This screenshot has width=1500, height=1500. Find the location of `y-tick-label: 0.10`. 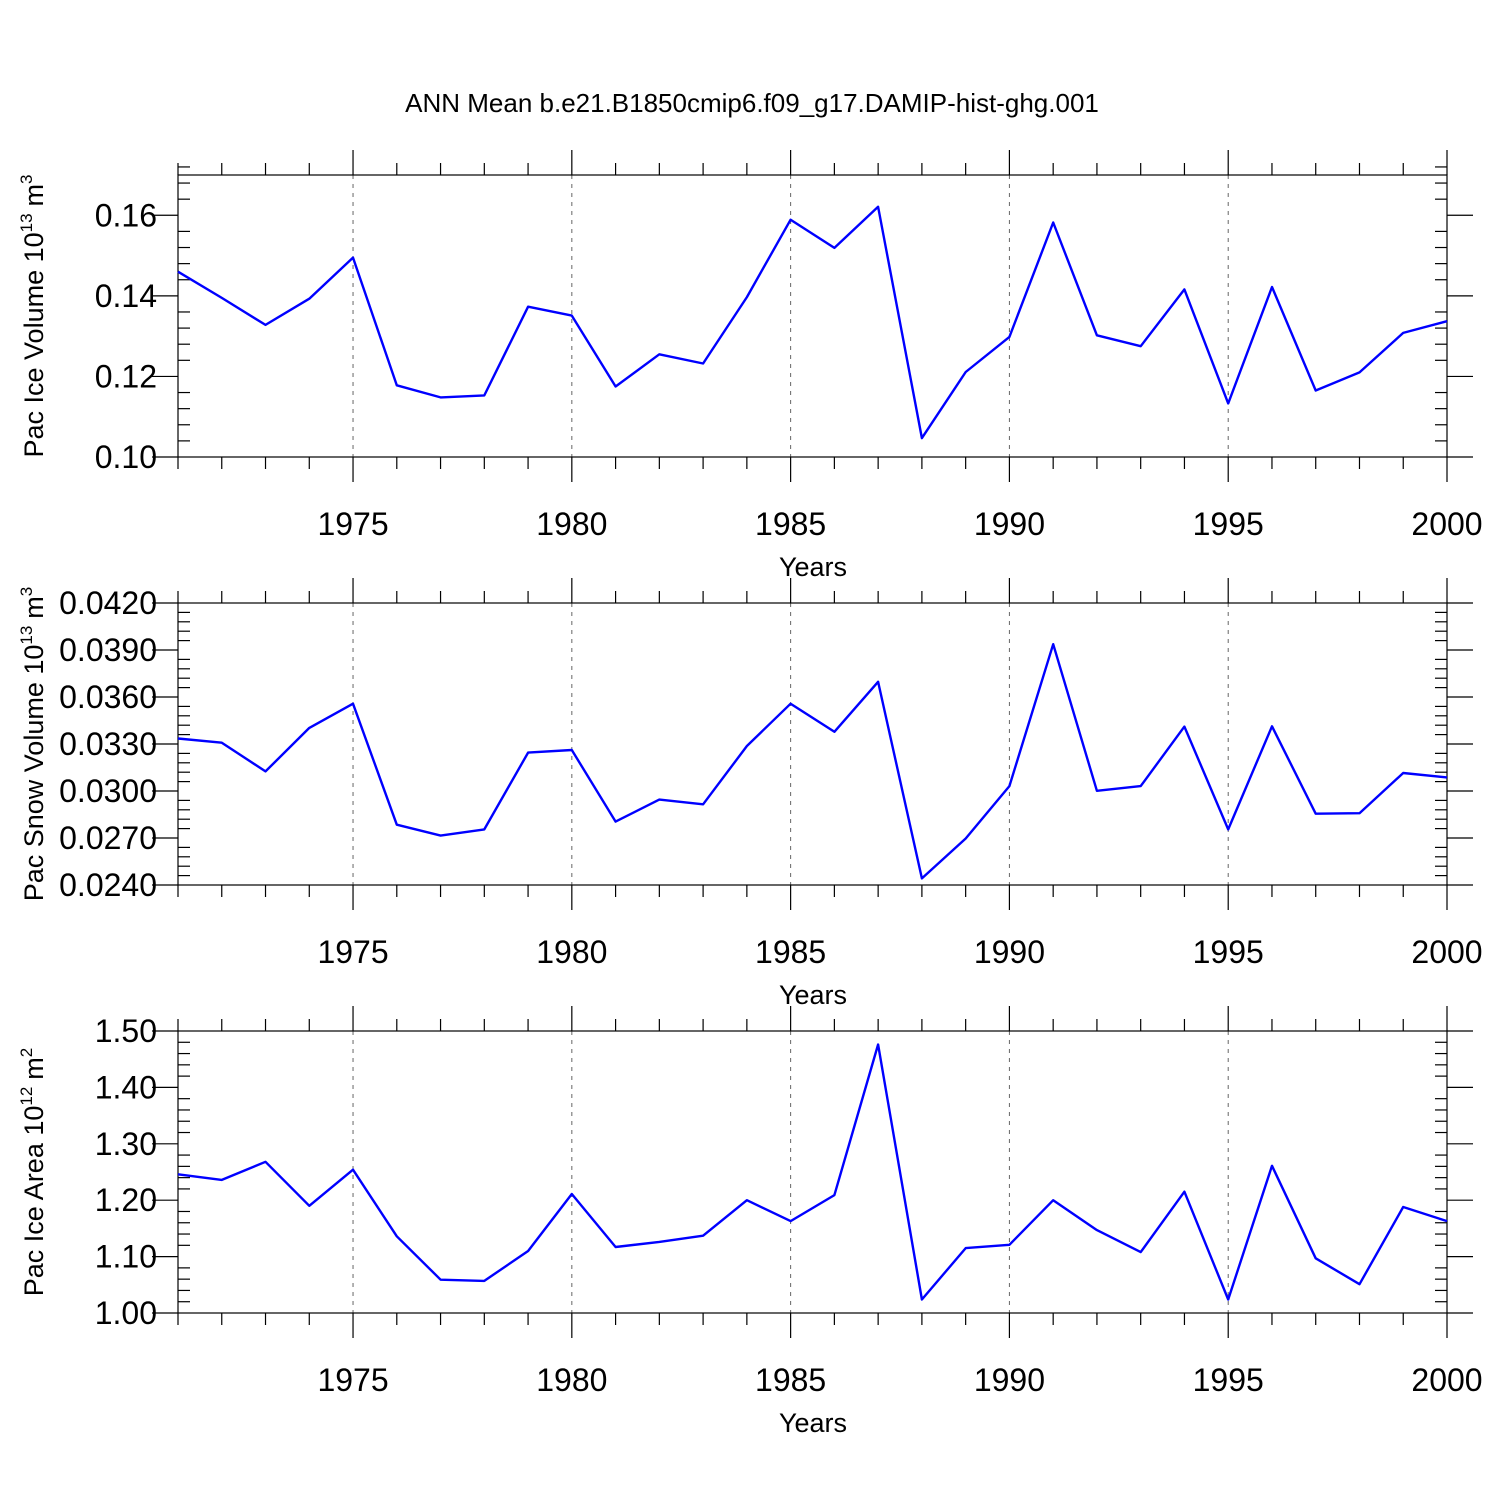

y-tick-label: 0.10 is located at coordinates (126, 457).